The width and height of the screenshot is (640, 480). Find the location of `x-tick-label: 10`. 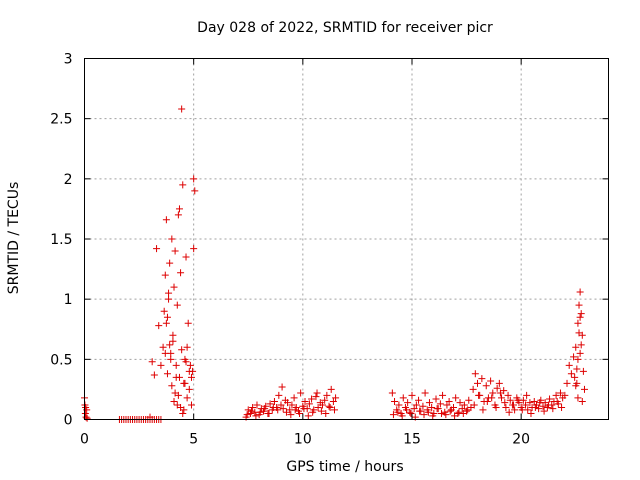

x-tick-label: 10 is located at coordinates (303, 440).